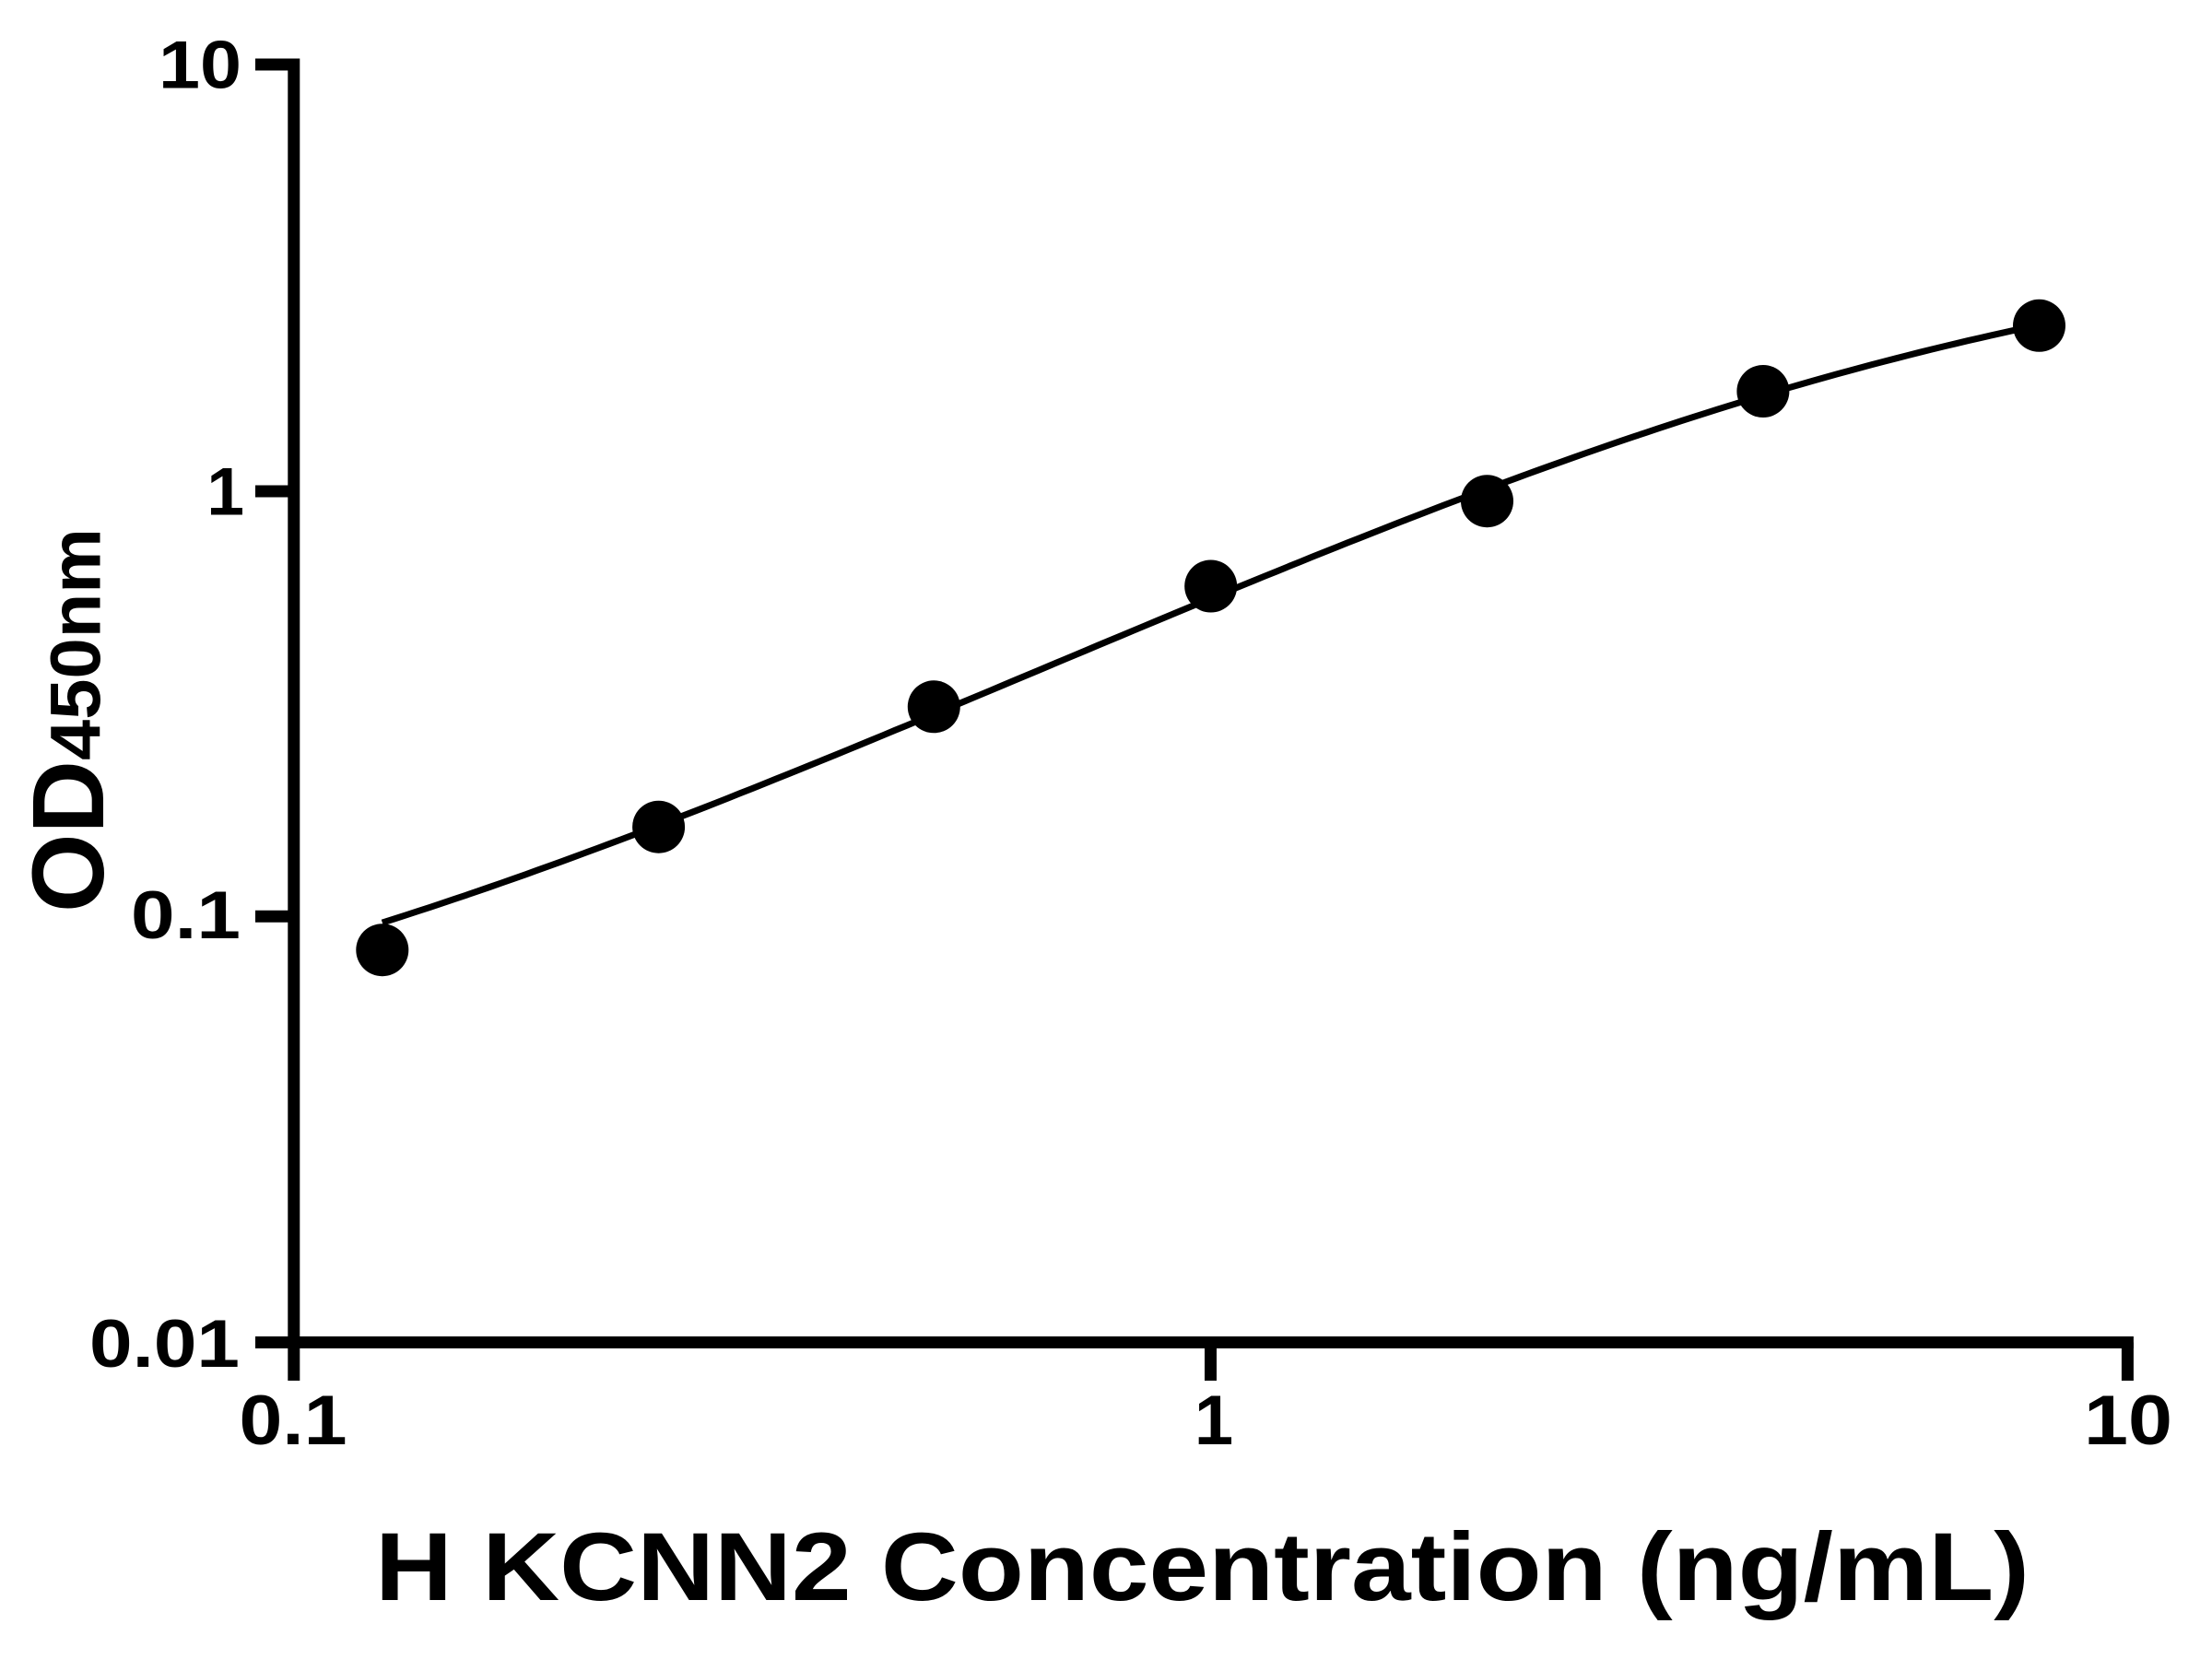  What do you see at coordinates (164, 1344) in the screenshot?
I see `svg-text: 0.01` at bounding box center [164, 1344].